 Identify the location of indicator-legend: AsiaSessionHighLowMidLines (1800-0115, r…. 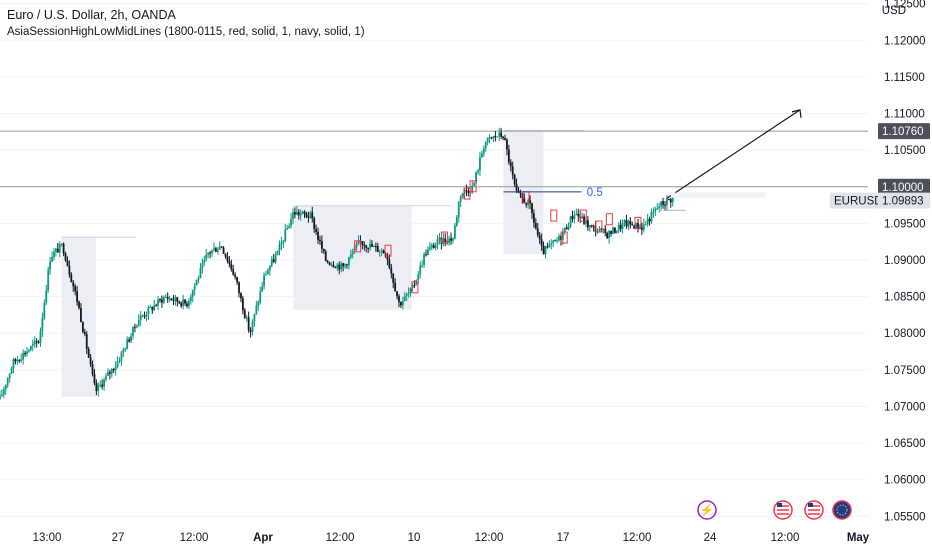
(186, 32).